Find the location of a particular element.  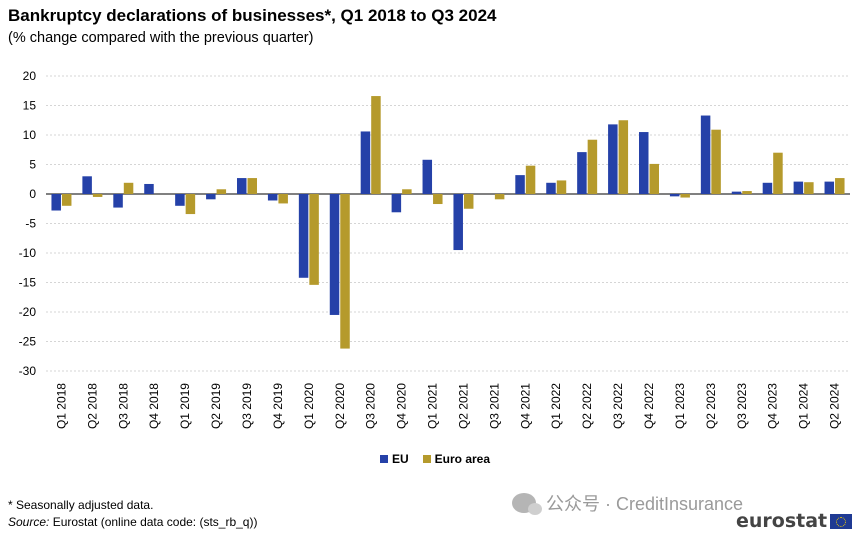

footnote: * Seasonally adjusted data. is located at coordinates (81, 505).